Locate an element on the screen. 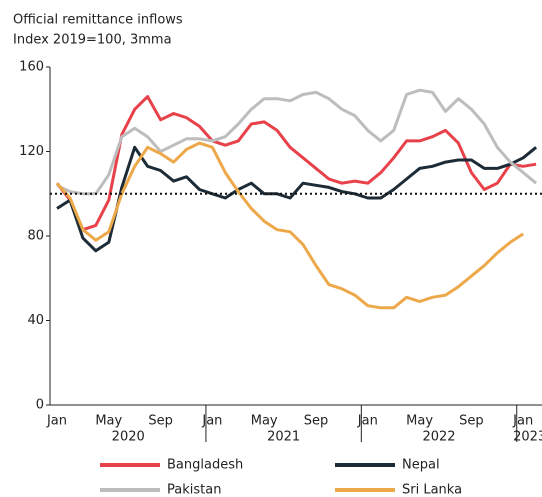 The width and height of the screenshot is (542, 497). year-label: 2023 is located at coordinates (527, 437).